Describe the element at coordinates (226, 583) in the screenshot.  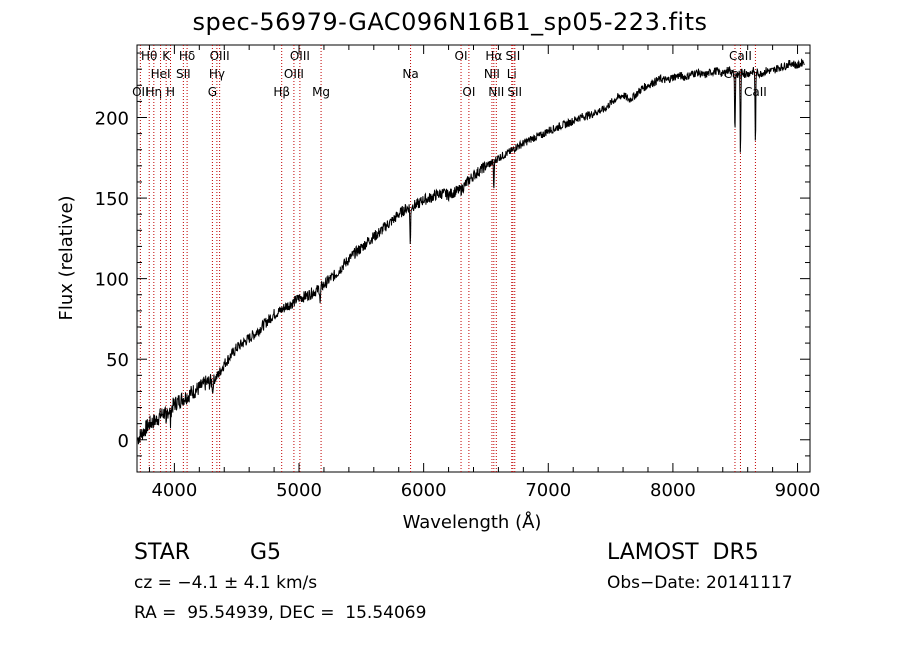
I see `redshift-cz: cz = −4.1 ± 4.1 km/s` at that location.